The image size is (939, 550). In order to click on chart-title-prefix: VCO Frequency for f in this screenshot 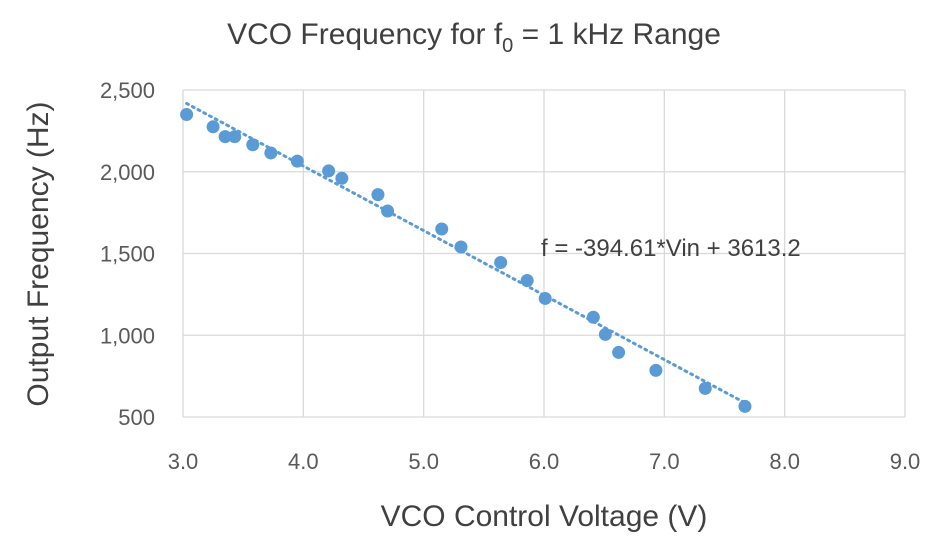, I will do `click(365, 34)`.